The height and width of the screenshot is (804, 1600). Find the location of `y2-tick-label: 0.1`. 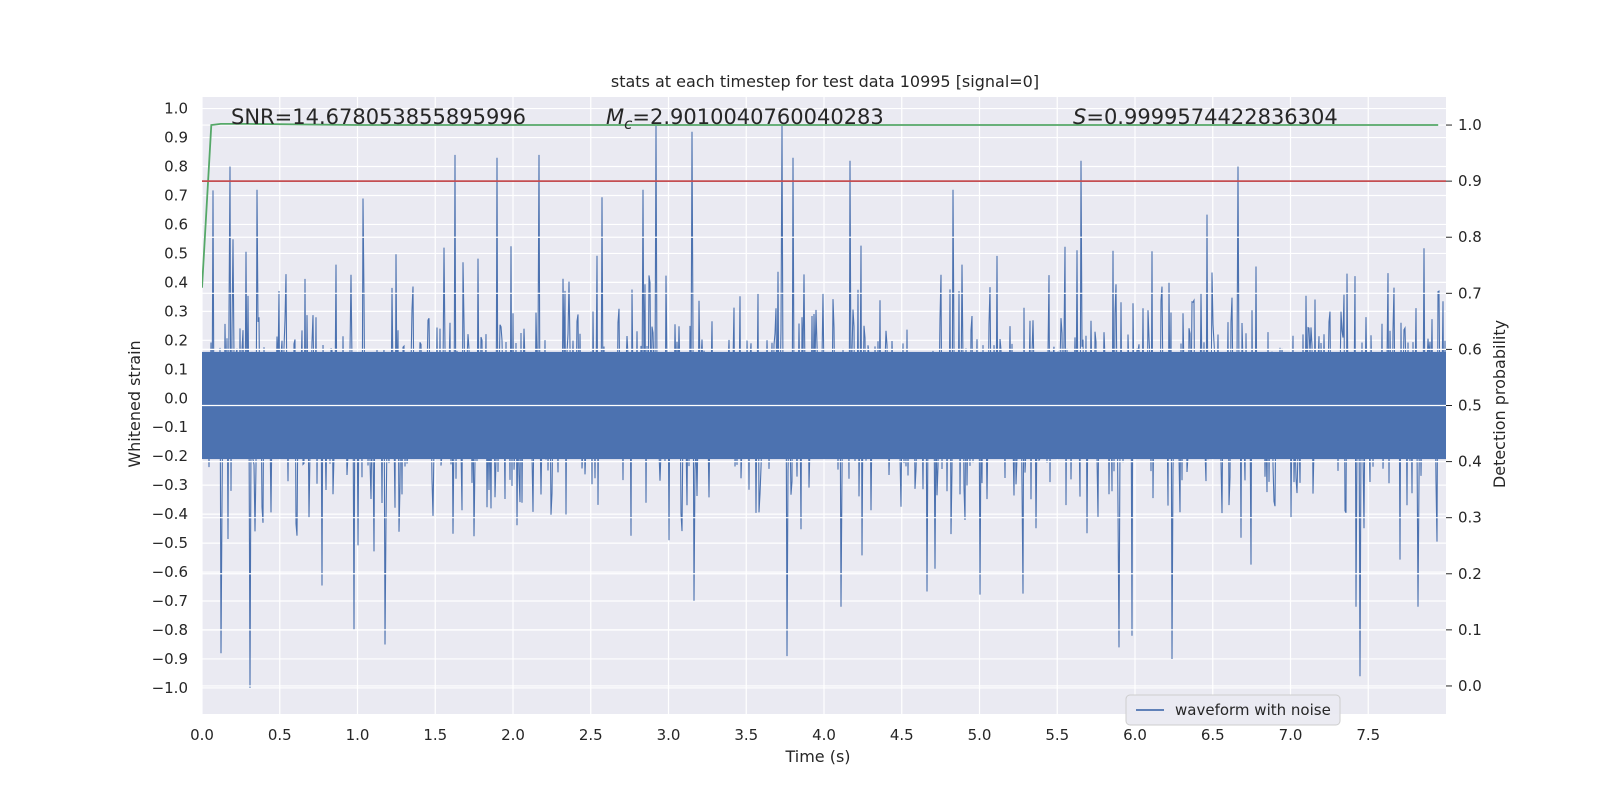

y2-tick-label: 0.1 is located at coordinates (1470, 630).